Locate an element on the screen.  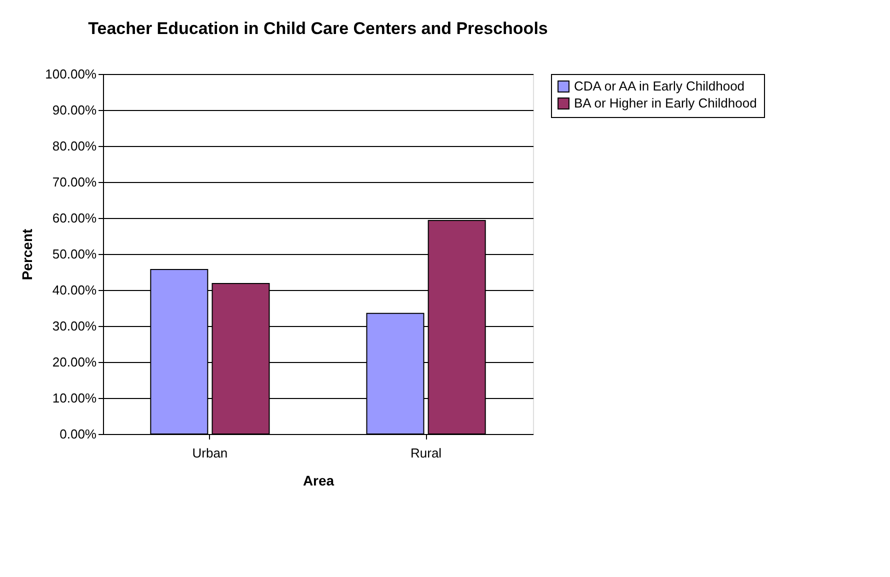
x-tick-label: Urban is located at coordinates (210, 453).